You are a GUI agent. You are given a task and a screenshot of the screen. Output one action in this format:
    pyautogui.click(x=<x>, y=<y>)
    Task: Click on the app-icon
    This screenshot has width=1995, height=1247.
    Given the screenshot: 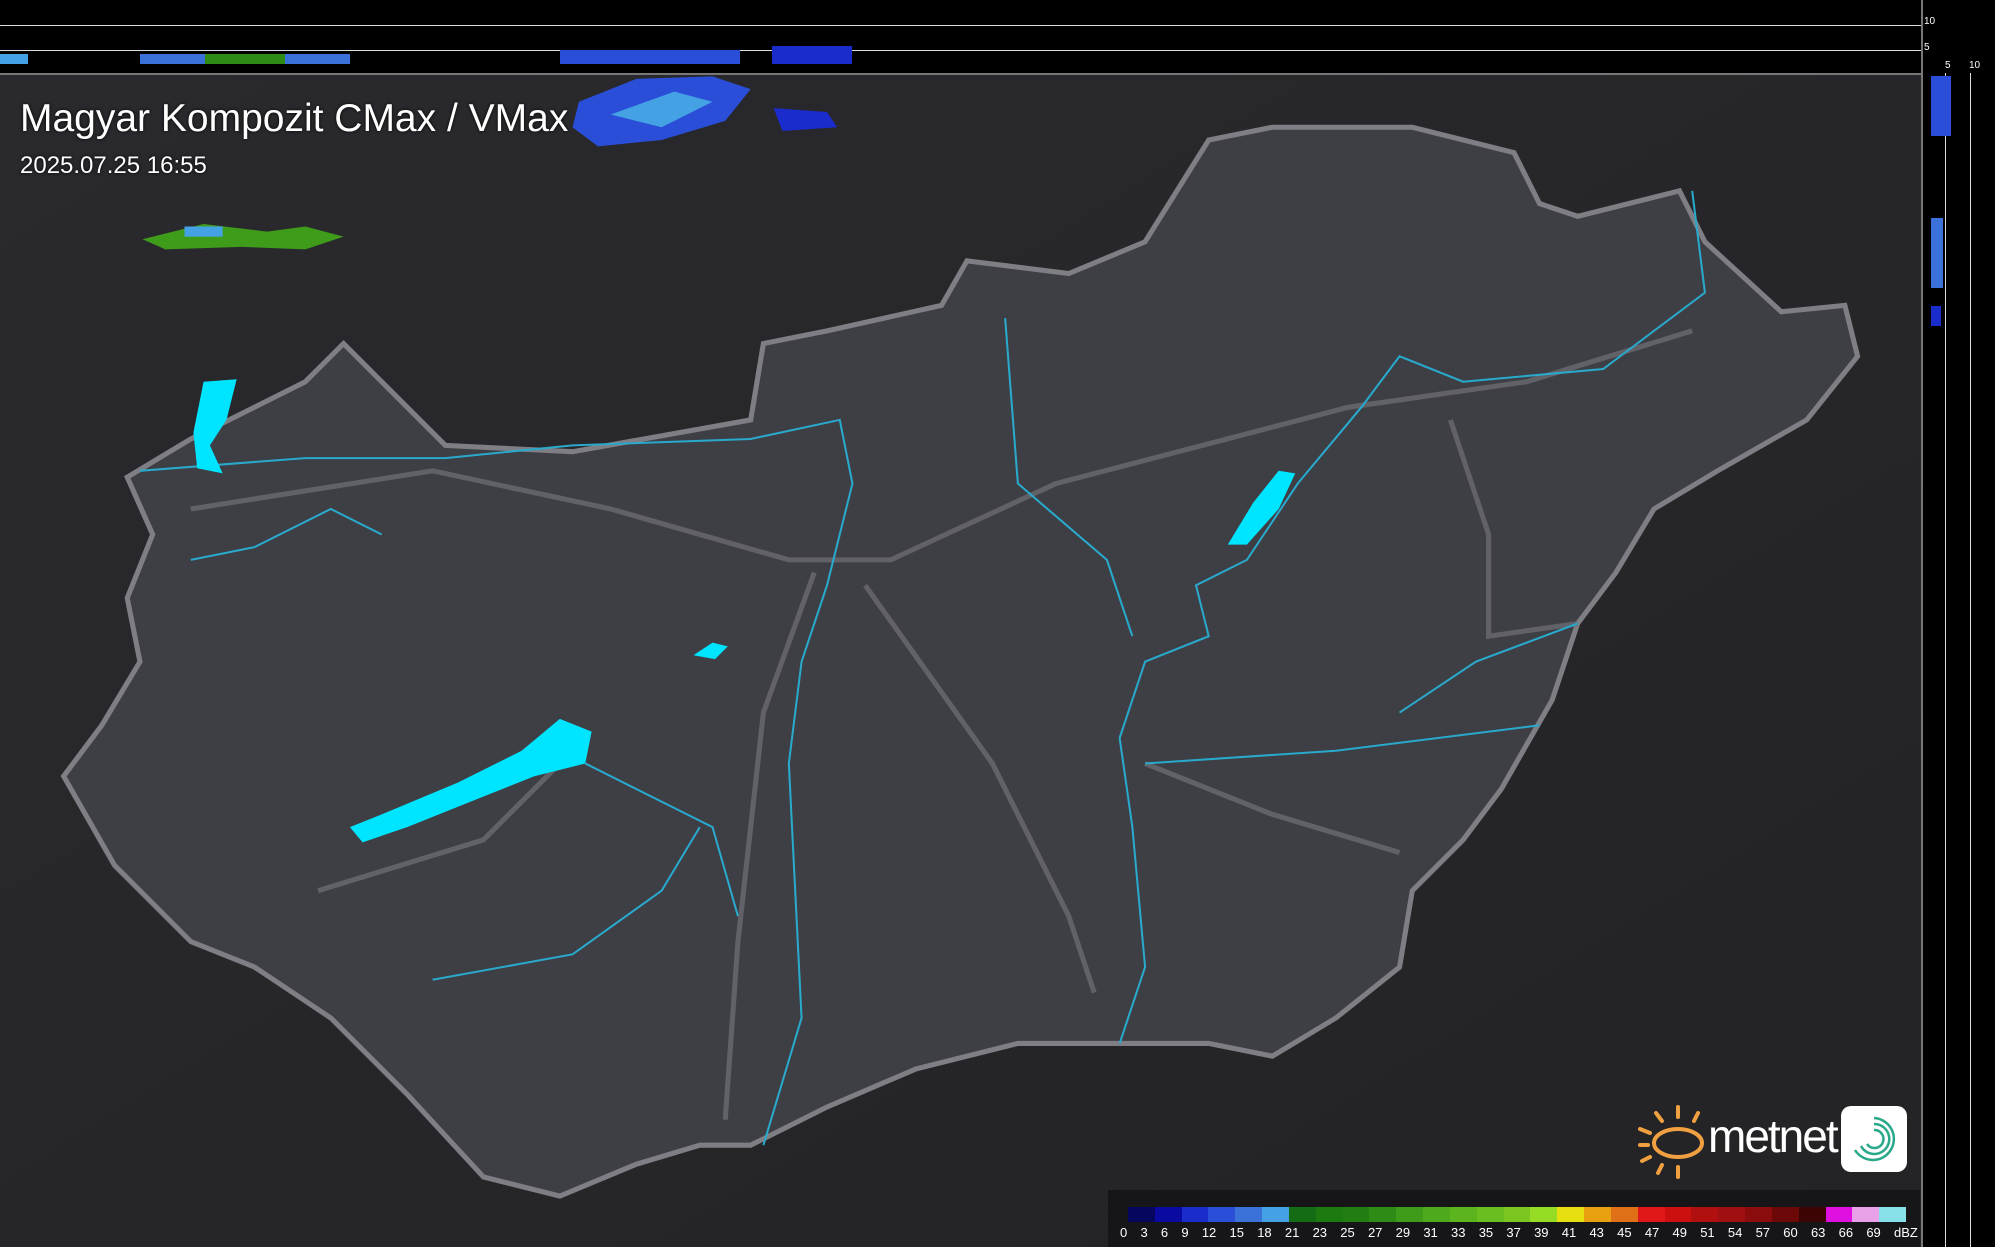 What is the action you would take?
    pyautogui.click(x=1874, y=1139)
    